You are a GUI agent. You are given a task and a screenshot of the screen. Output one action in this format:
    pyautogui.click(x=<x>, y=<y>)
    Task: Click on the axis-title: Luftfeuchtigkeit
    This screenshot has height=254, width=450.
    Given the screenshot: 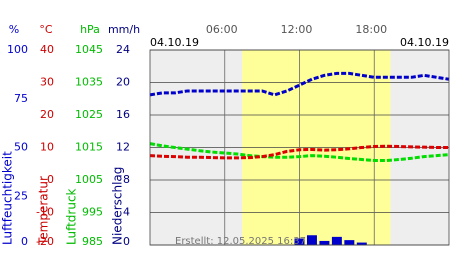 What is the action you would take?
    pyautogui.click(x=8, y=198)
    